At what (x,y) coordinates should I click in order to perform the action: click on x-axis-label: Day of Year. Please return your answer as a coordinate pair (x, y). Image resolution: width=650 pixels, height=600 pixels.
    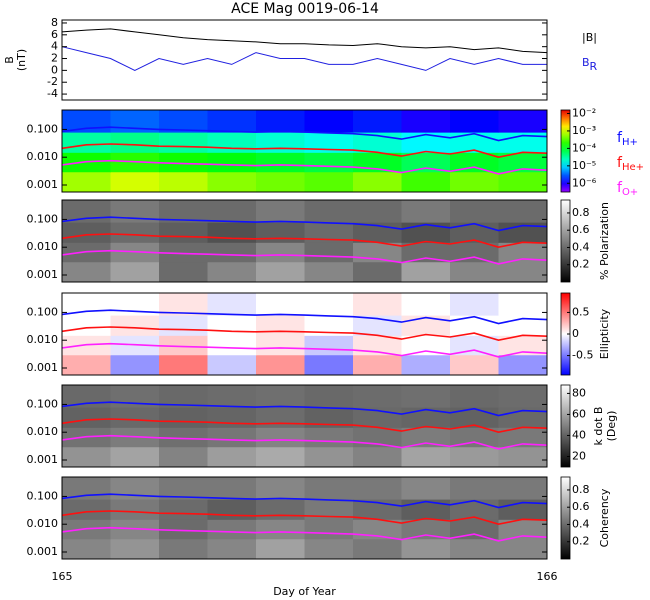
    Looking at the image, I should click on (304, 591).